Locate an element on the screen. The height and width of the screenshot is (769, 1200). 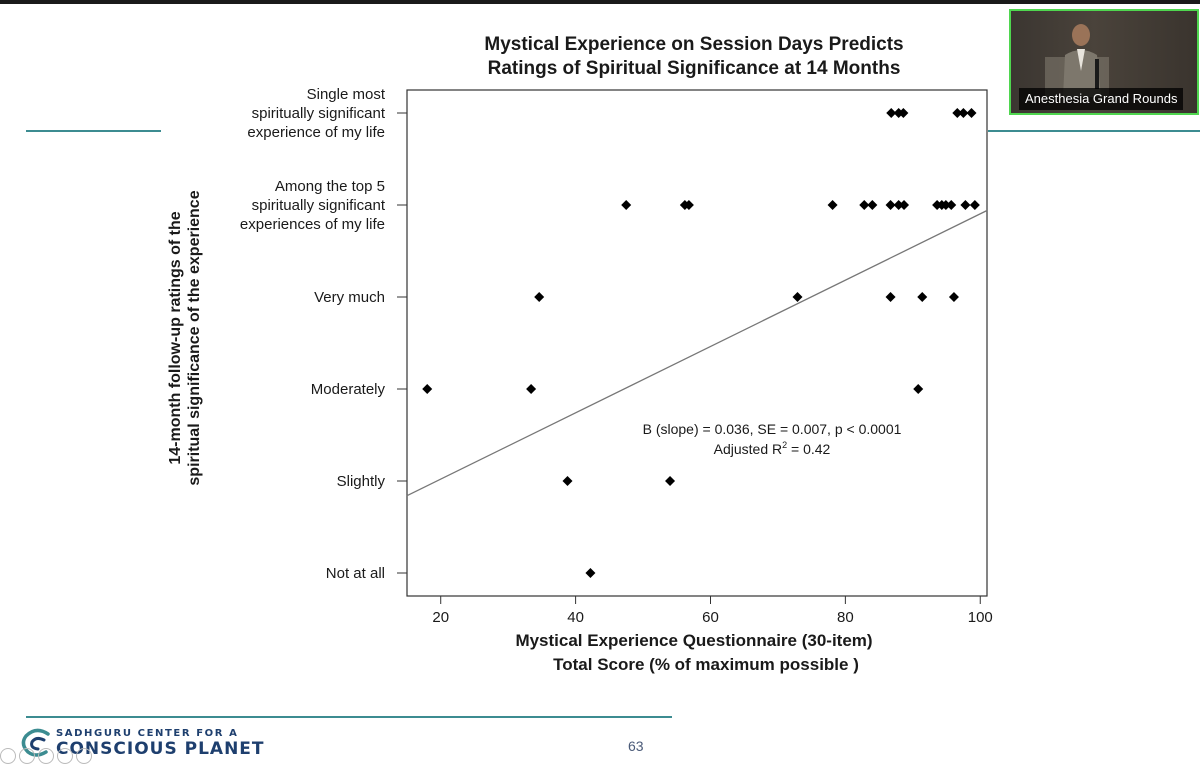
participant-video-tile: Anesthesia Grand Rounds is located at coordinates (1104, 62).